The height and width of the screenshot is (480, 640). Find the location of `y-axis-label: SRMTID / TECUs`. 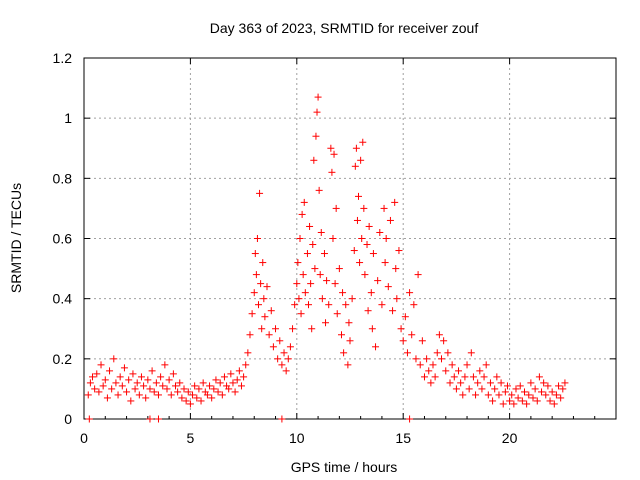

y-axis-label: SRMTID / TECUs is located at coordinates (16, 238).